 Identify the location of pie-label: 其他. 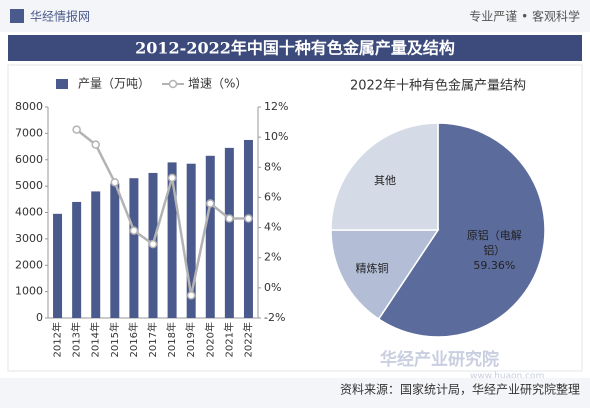
(385, 180).